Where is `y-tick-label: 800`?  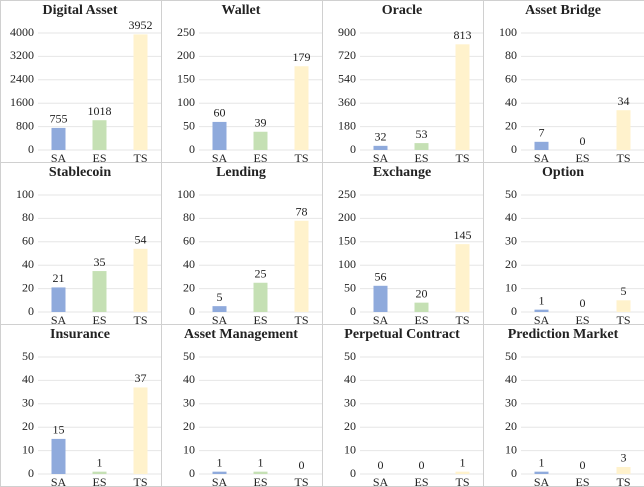 y-tick-label: 800 is located at coordinates (25, 125).